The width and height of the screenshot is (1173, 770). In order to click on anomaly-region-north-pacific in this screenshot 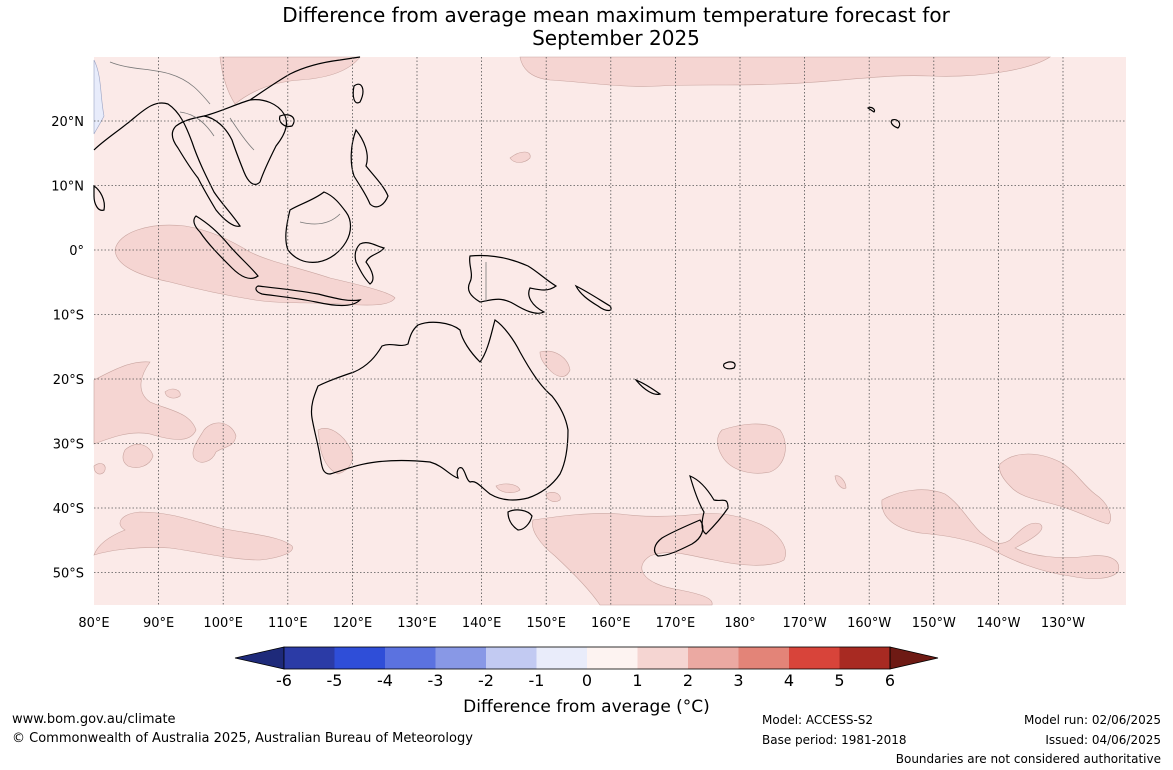, I will do `click(785, 71)`.